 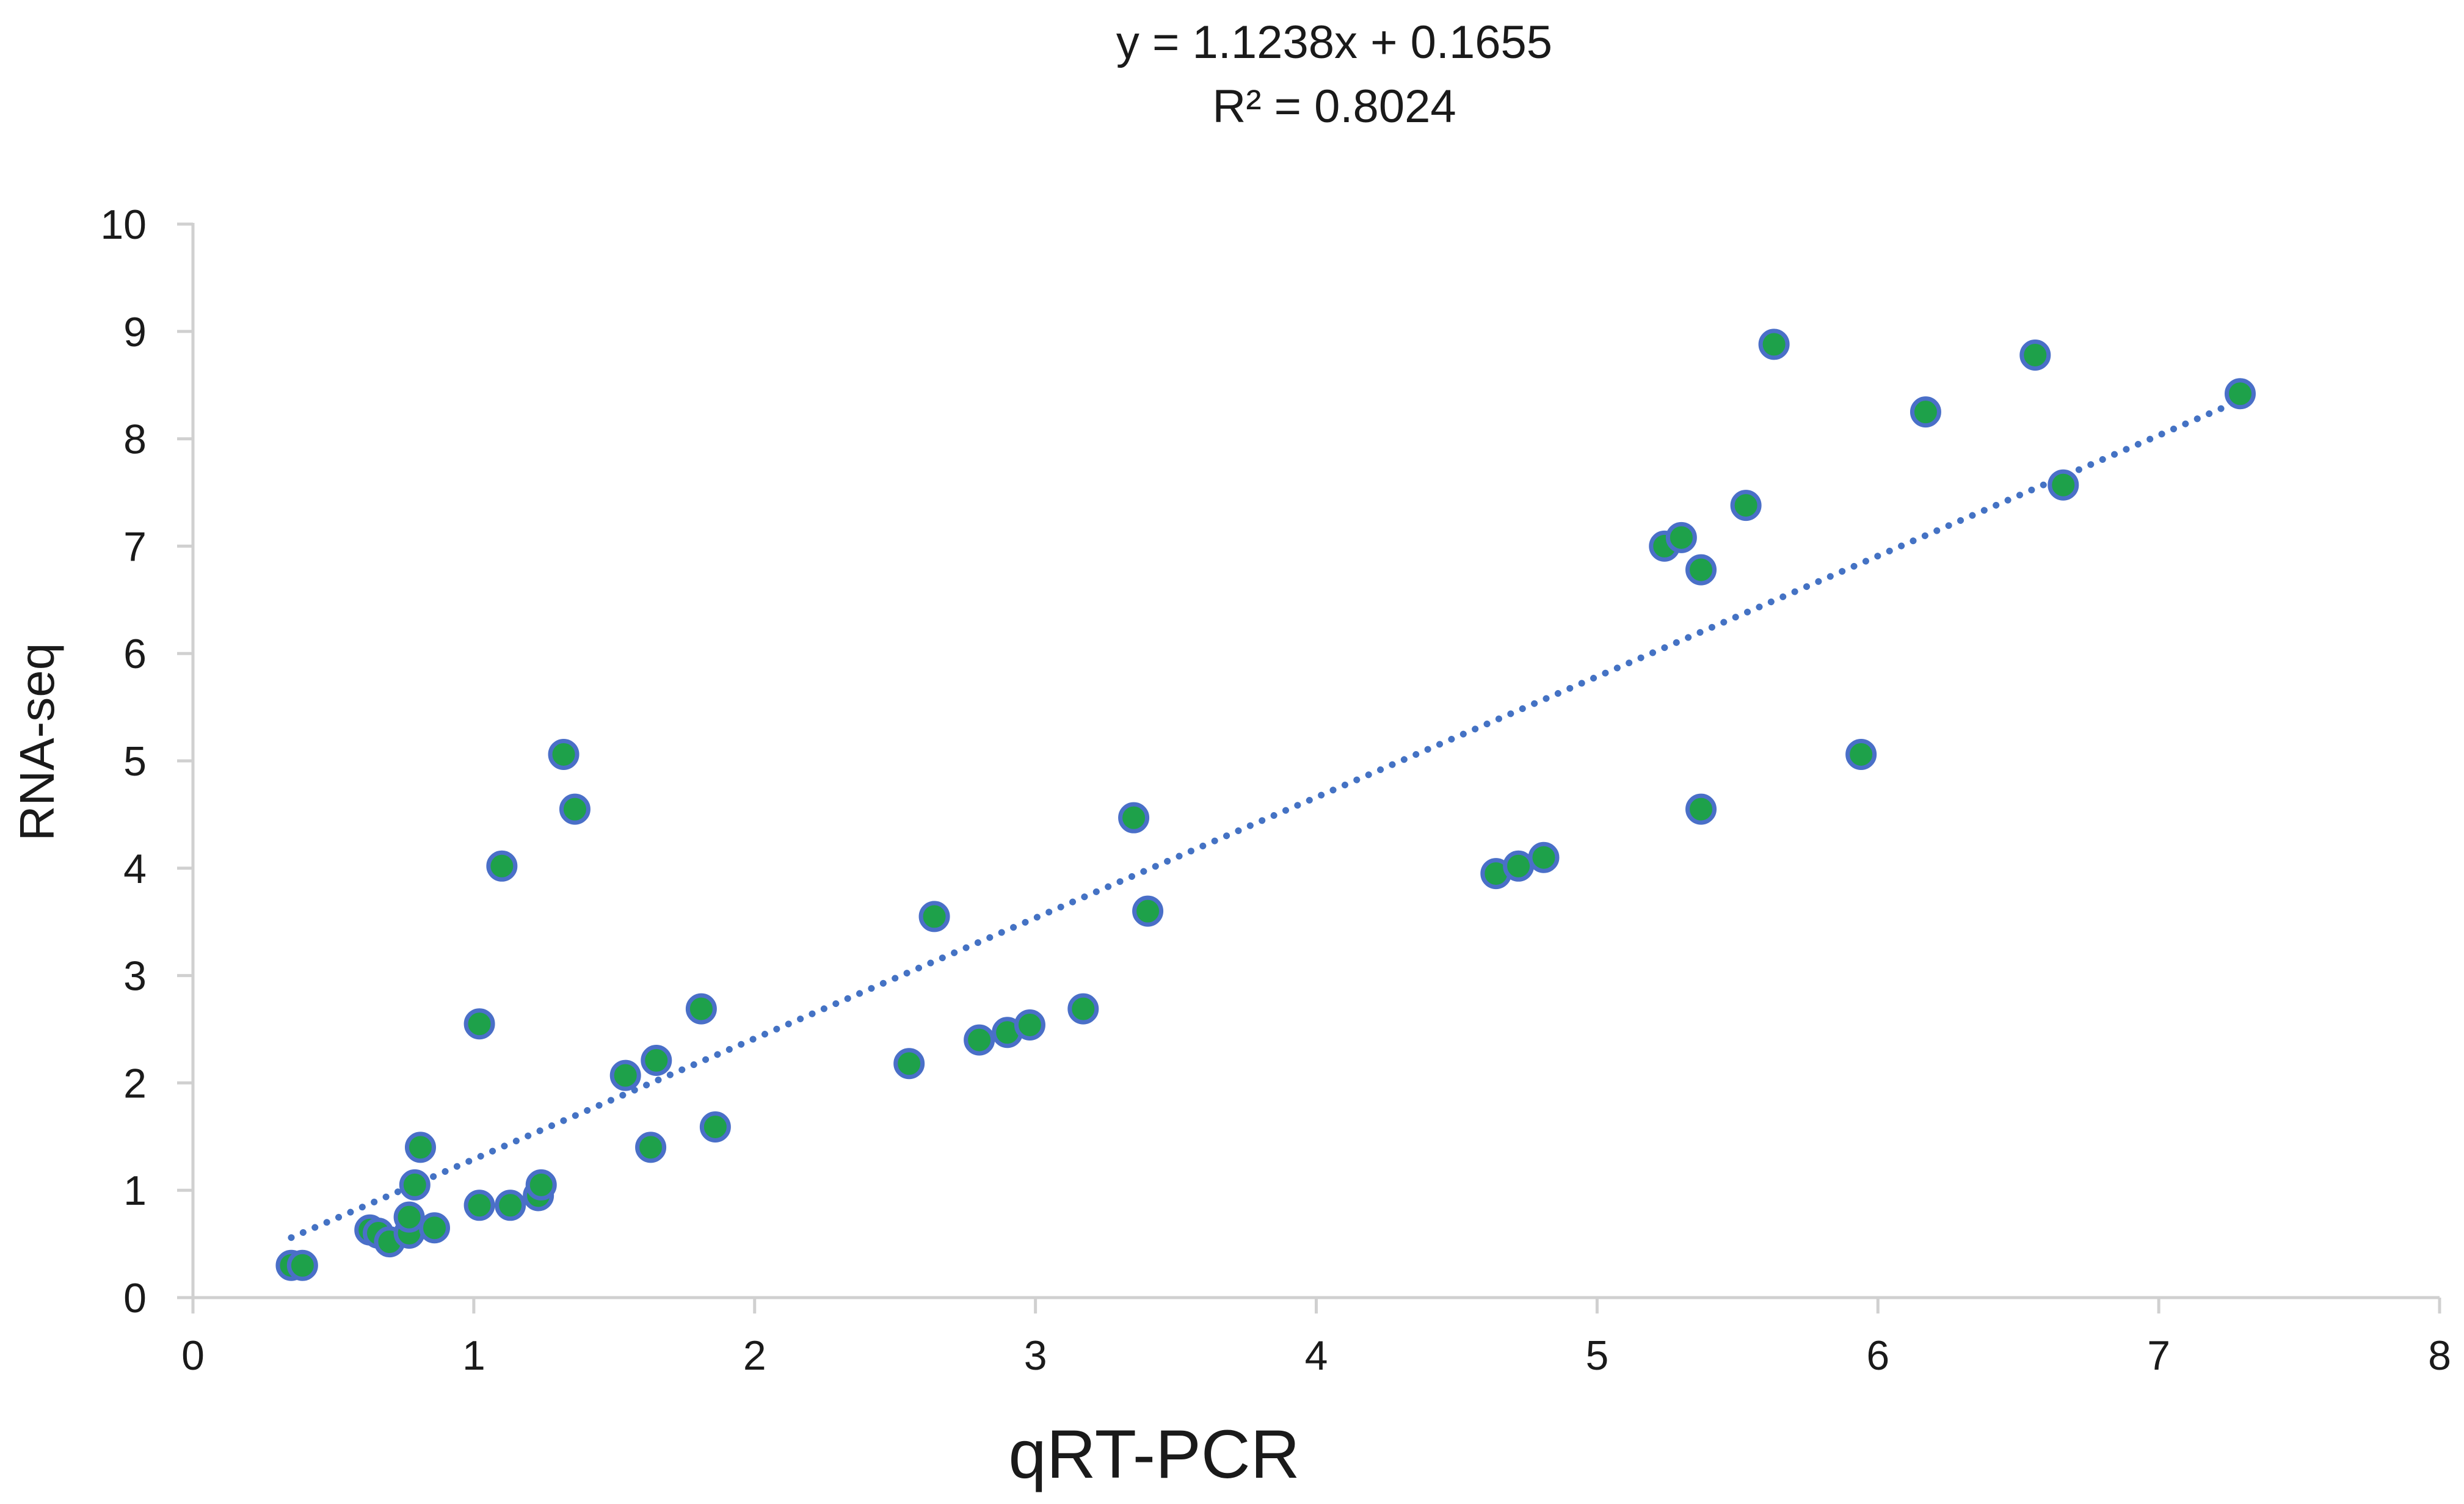 What do you see at coordinates (135, 440) in the screenshot?
I see `y-tick-label: 8` at bounding box center [135, 440].